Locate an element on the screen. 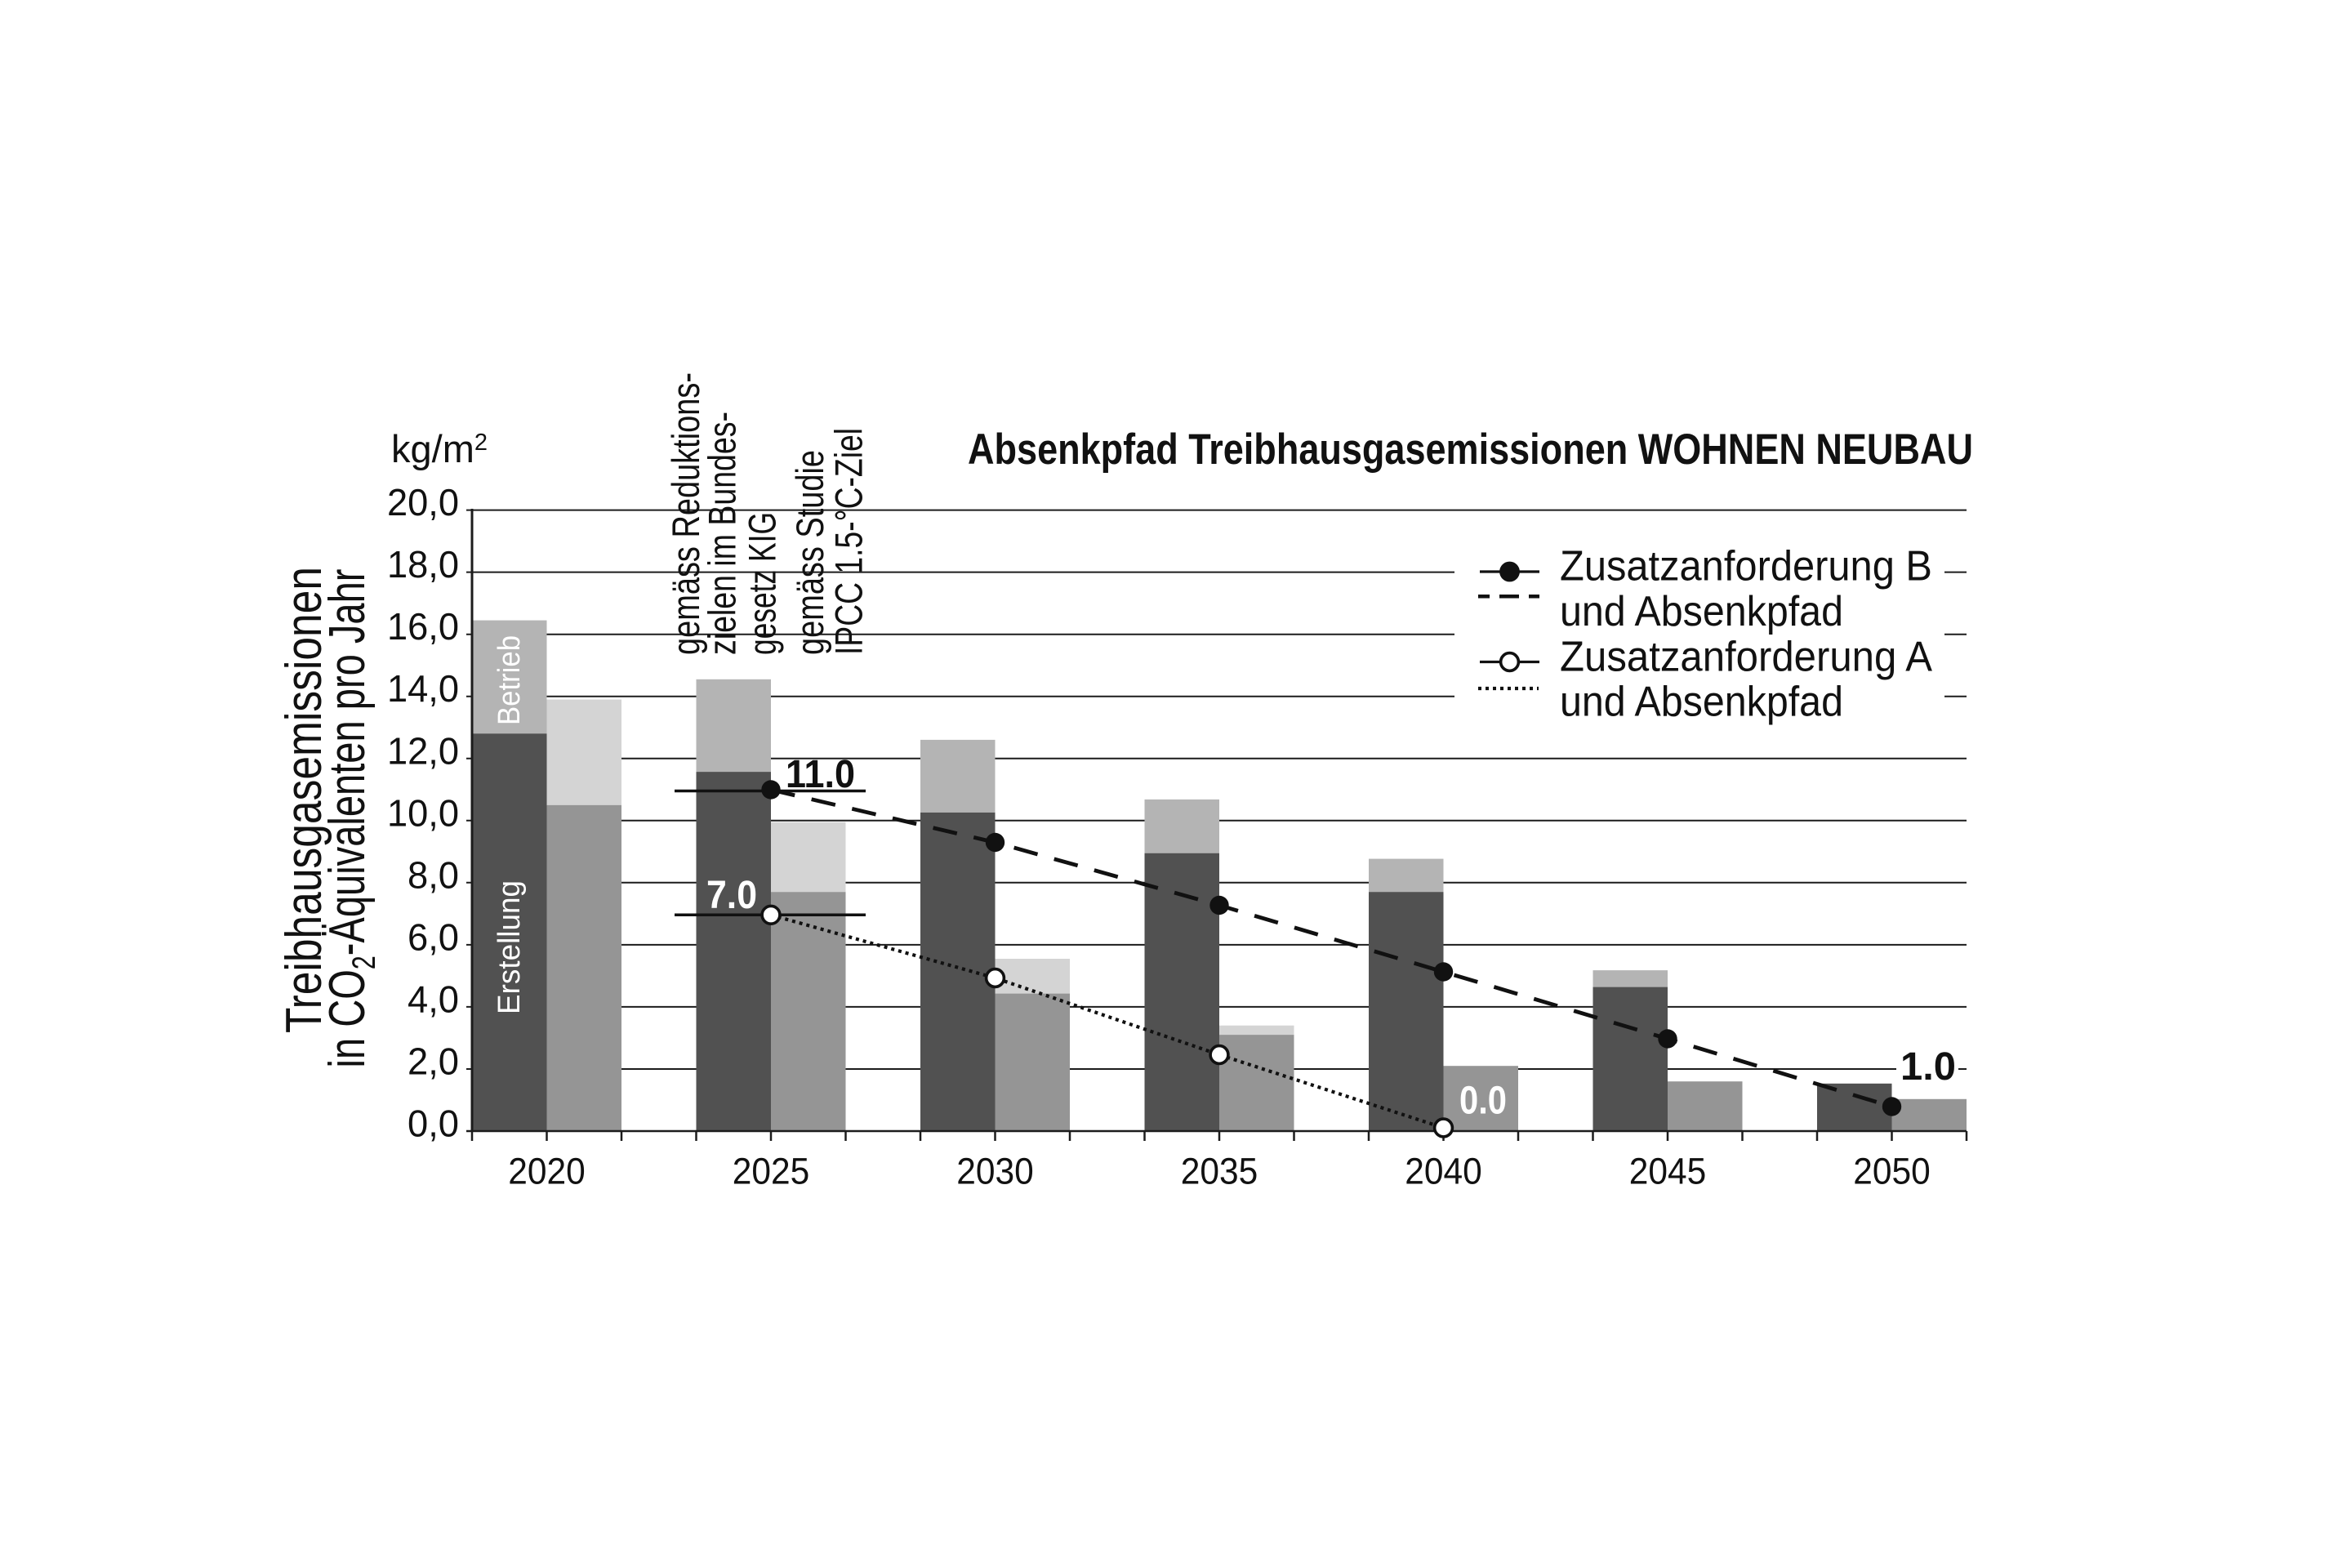 The image size is (2352, 1568). svg-text: 20,0 is located at coordinates (423, 502).